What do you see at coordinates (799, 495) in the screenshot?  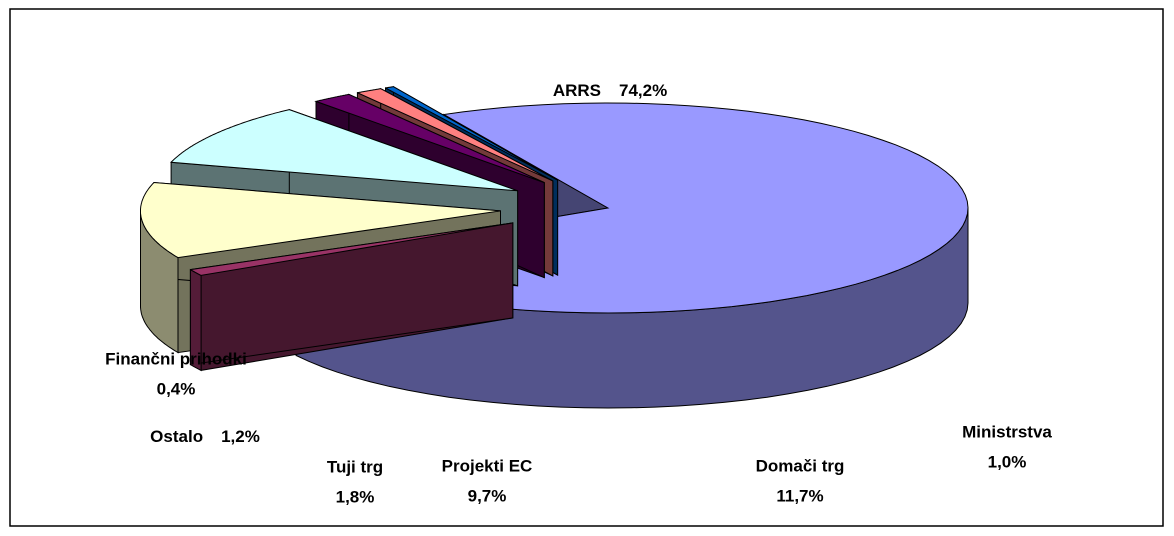 I see `value-label: 11,7%` at bounding box center [799, 495].